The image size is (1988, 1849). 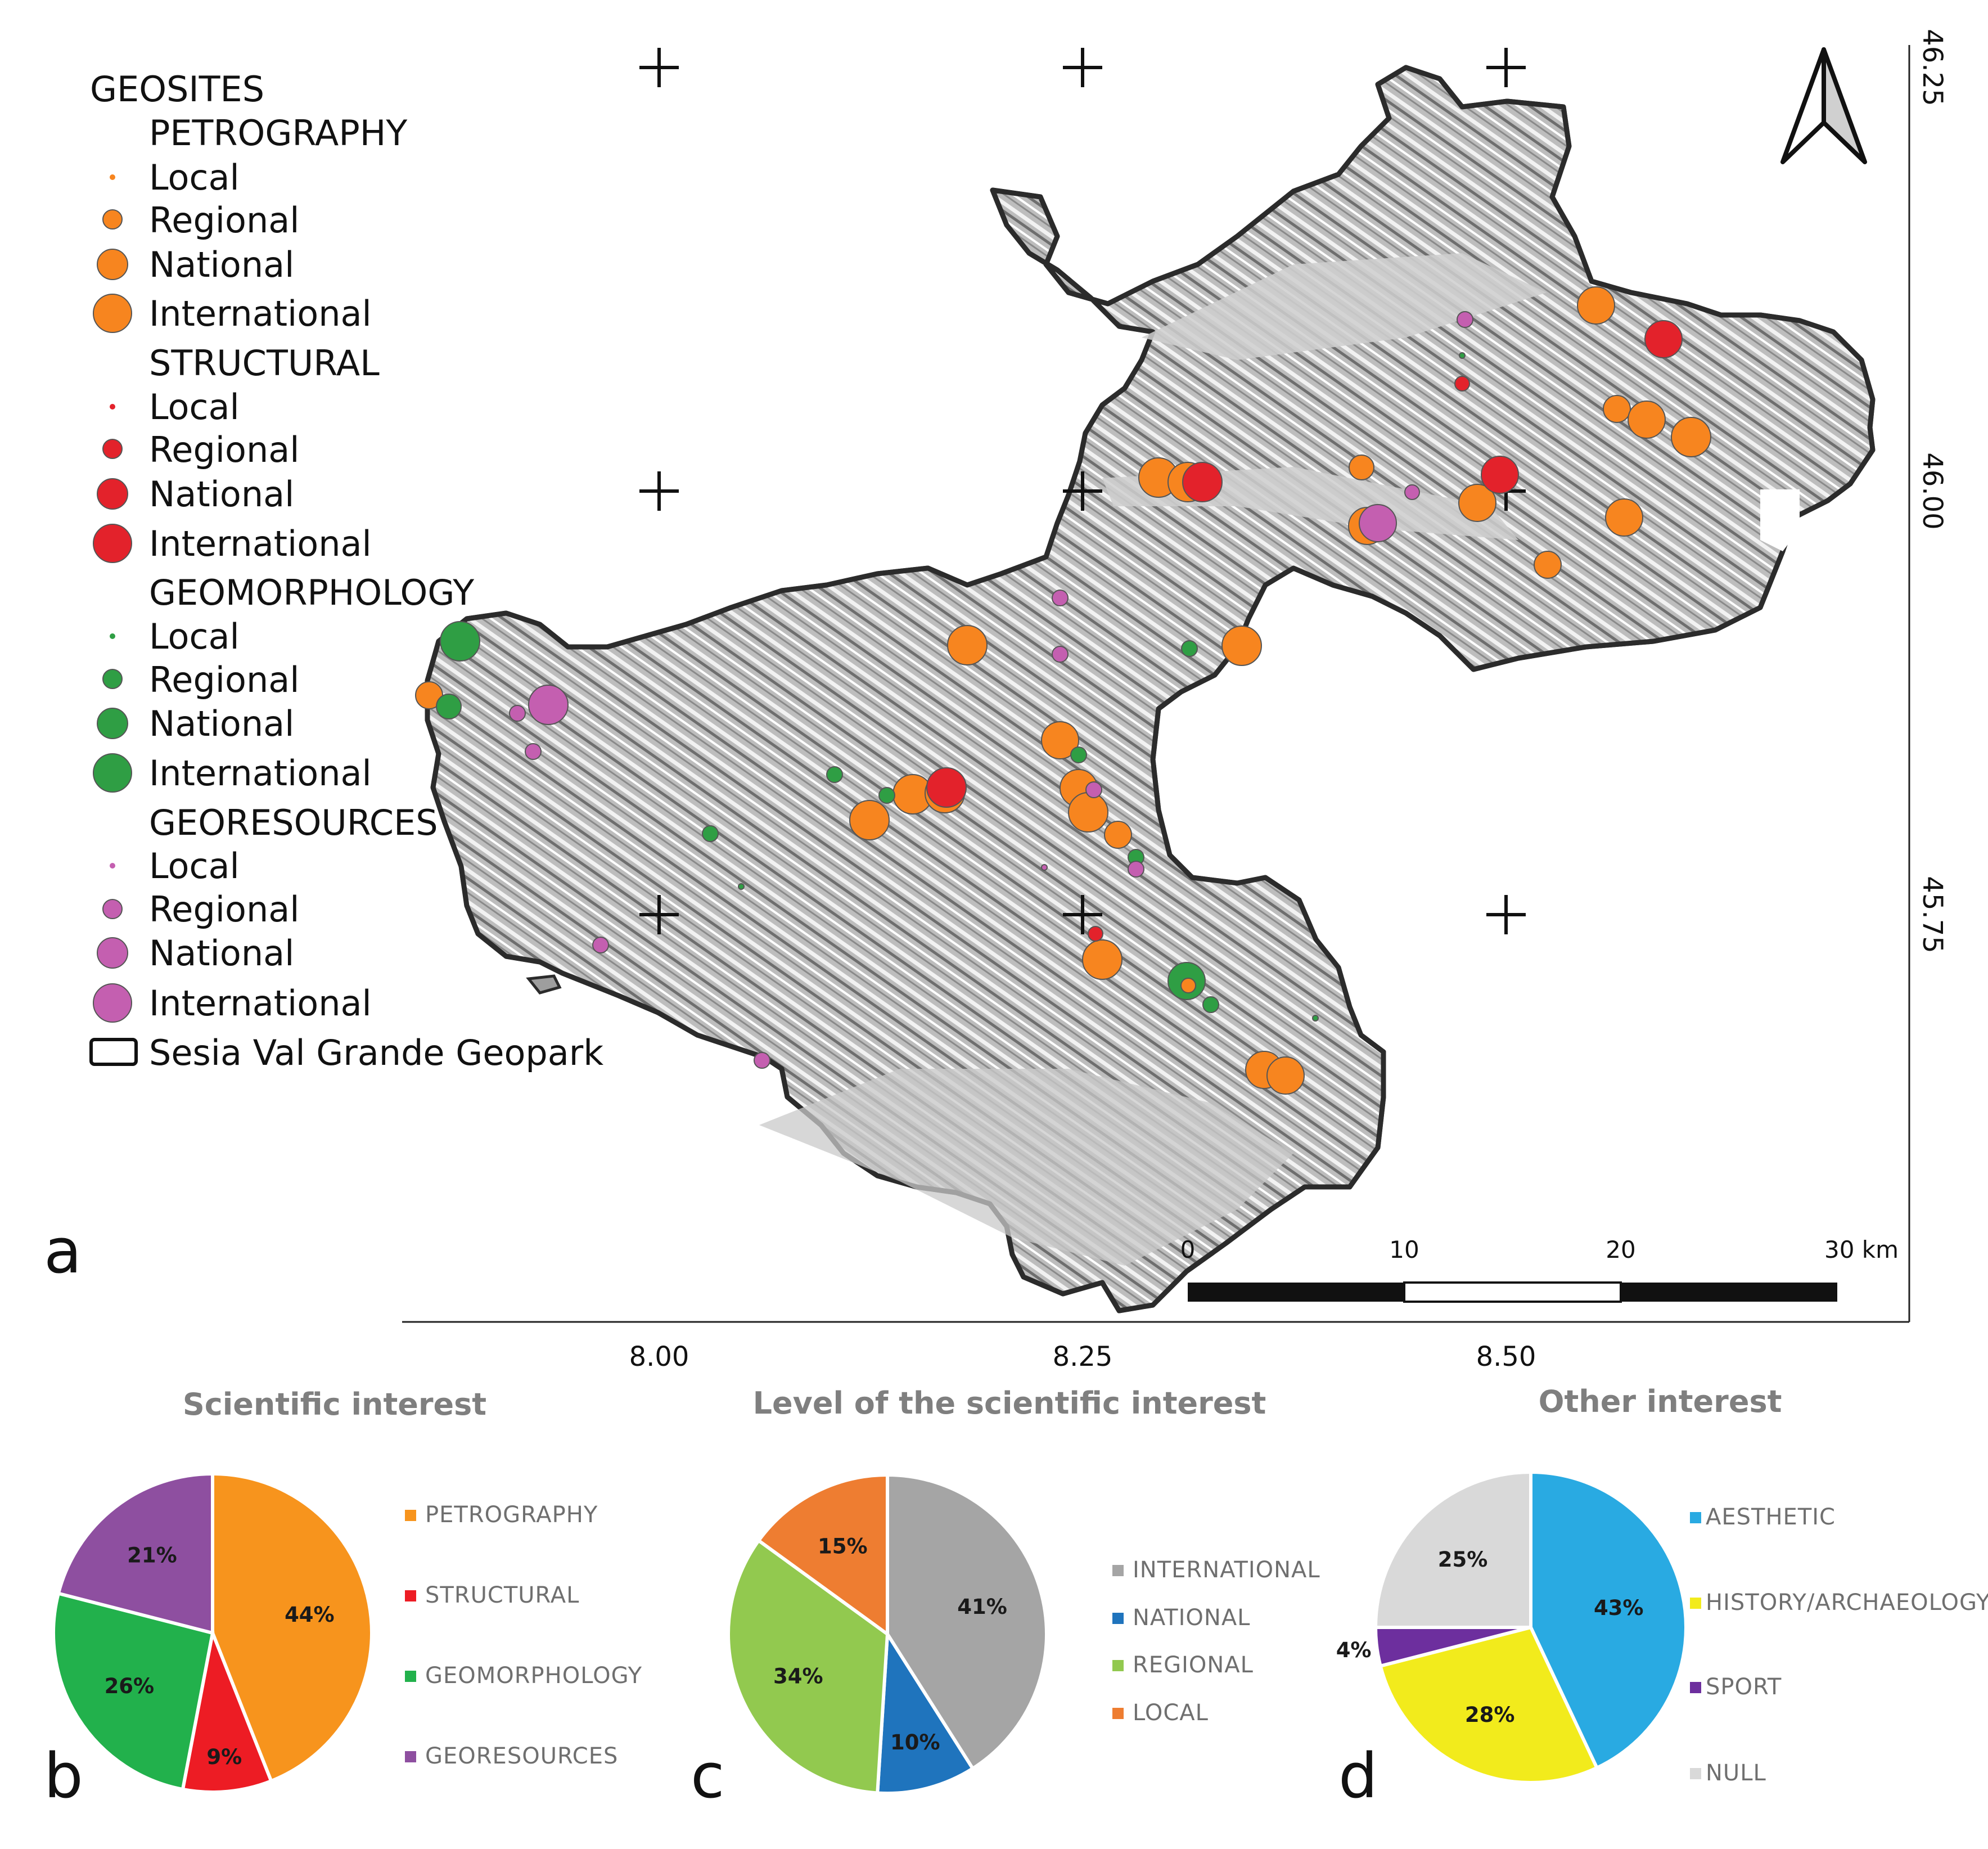 I want to click on north-arrow-icon, so click(x=1823, y=105).